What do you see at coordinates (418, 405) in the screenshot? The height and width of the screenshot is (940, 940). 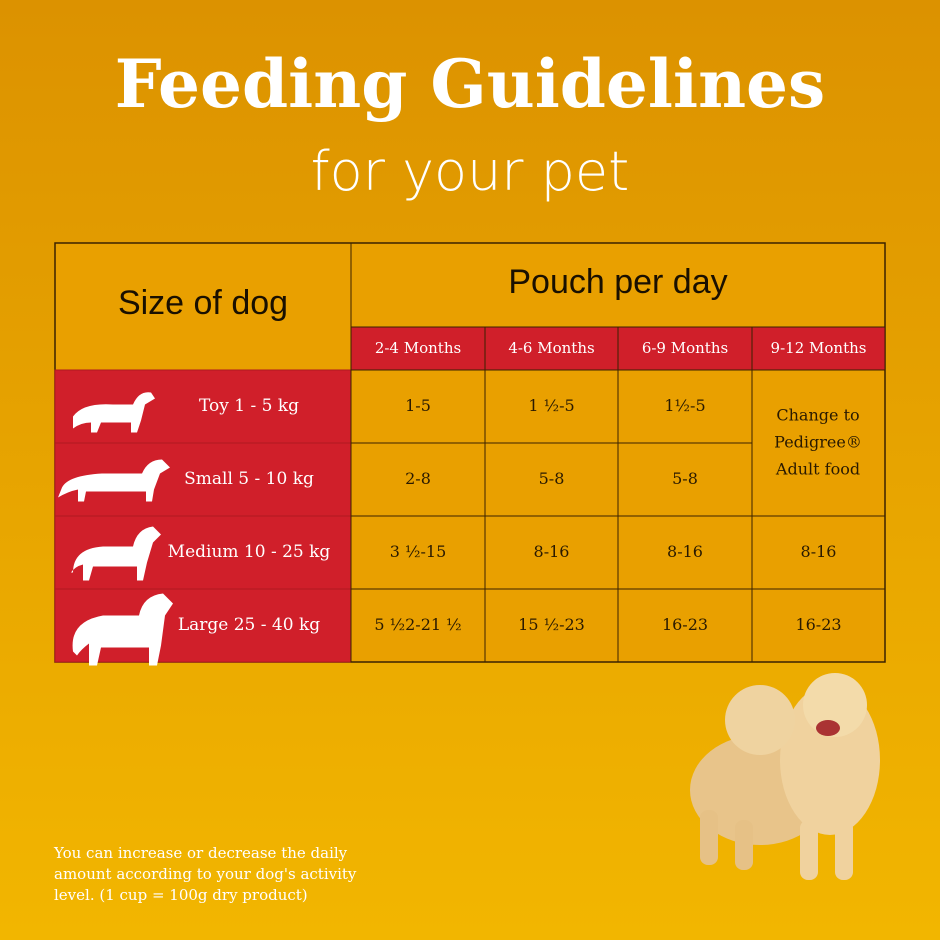 I see `cell-value: 1-5` at bounding box center [418, 405].